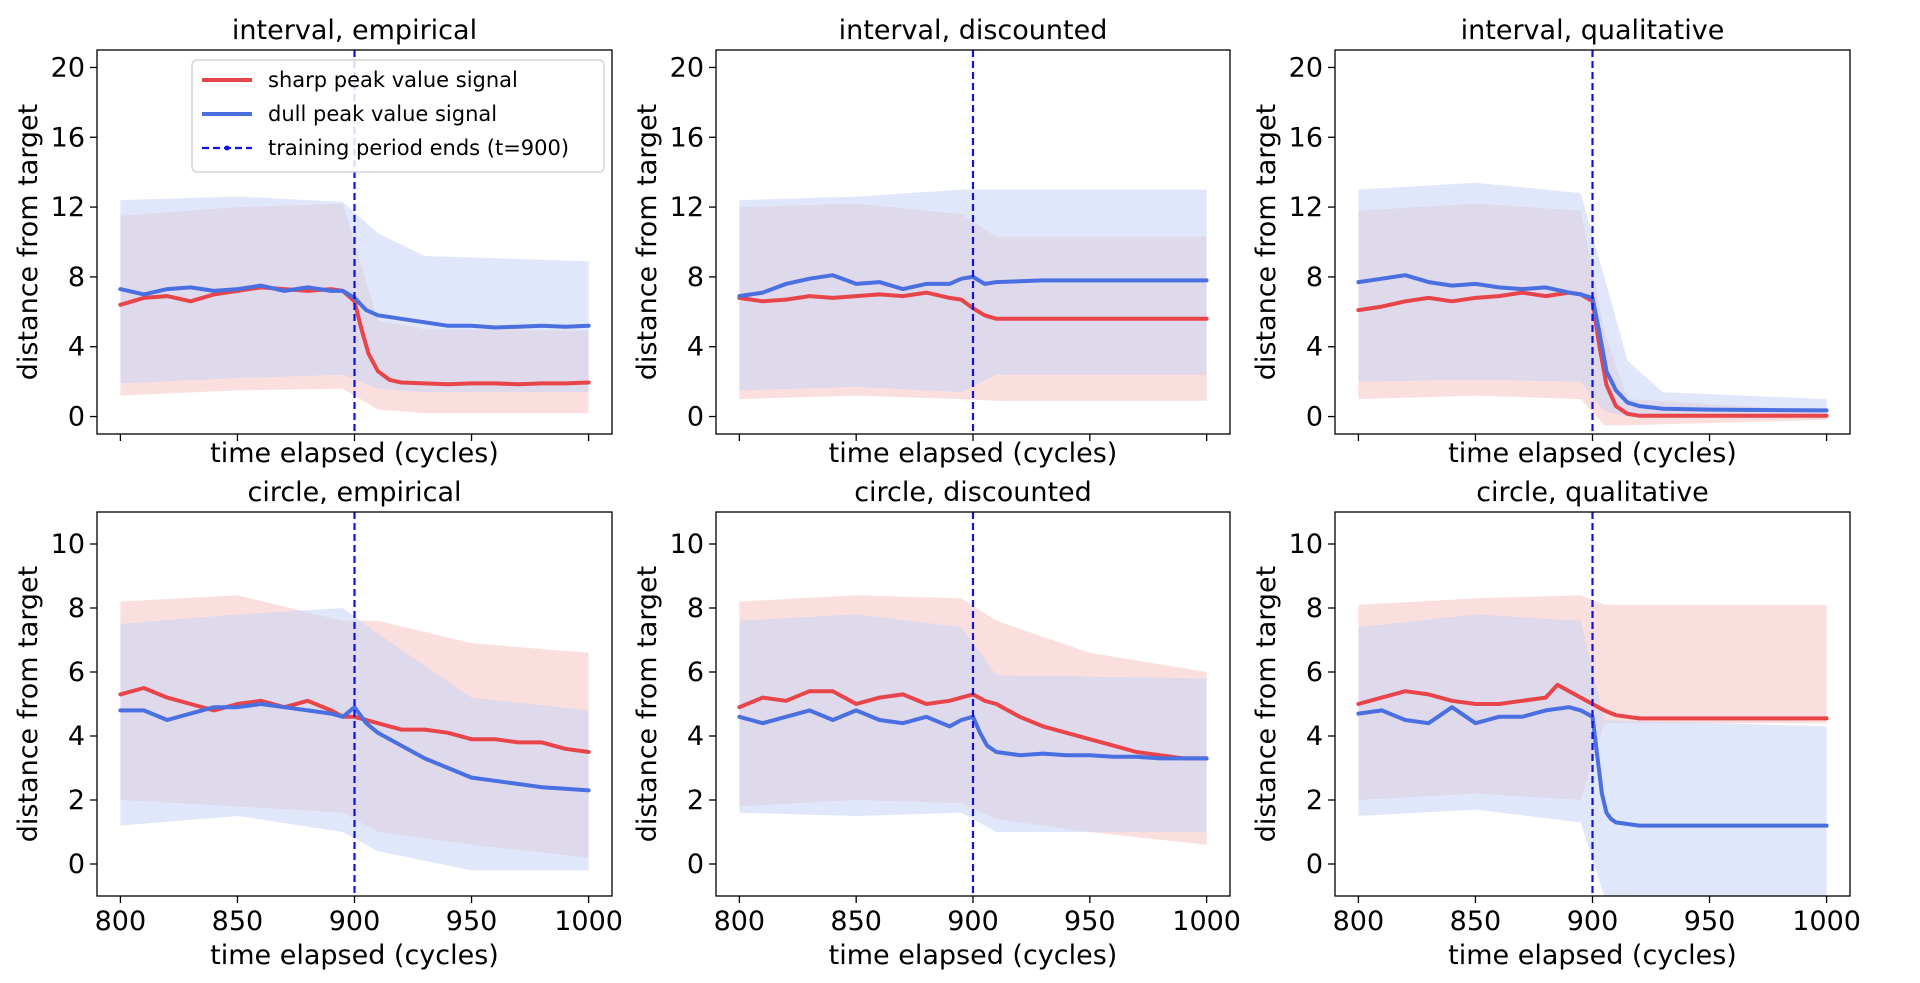 The height and width of the screenshot is (983, 1920). I want to click on chart-title: interval, qualitative, so click(1593, 30).